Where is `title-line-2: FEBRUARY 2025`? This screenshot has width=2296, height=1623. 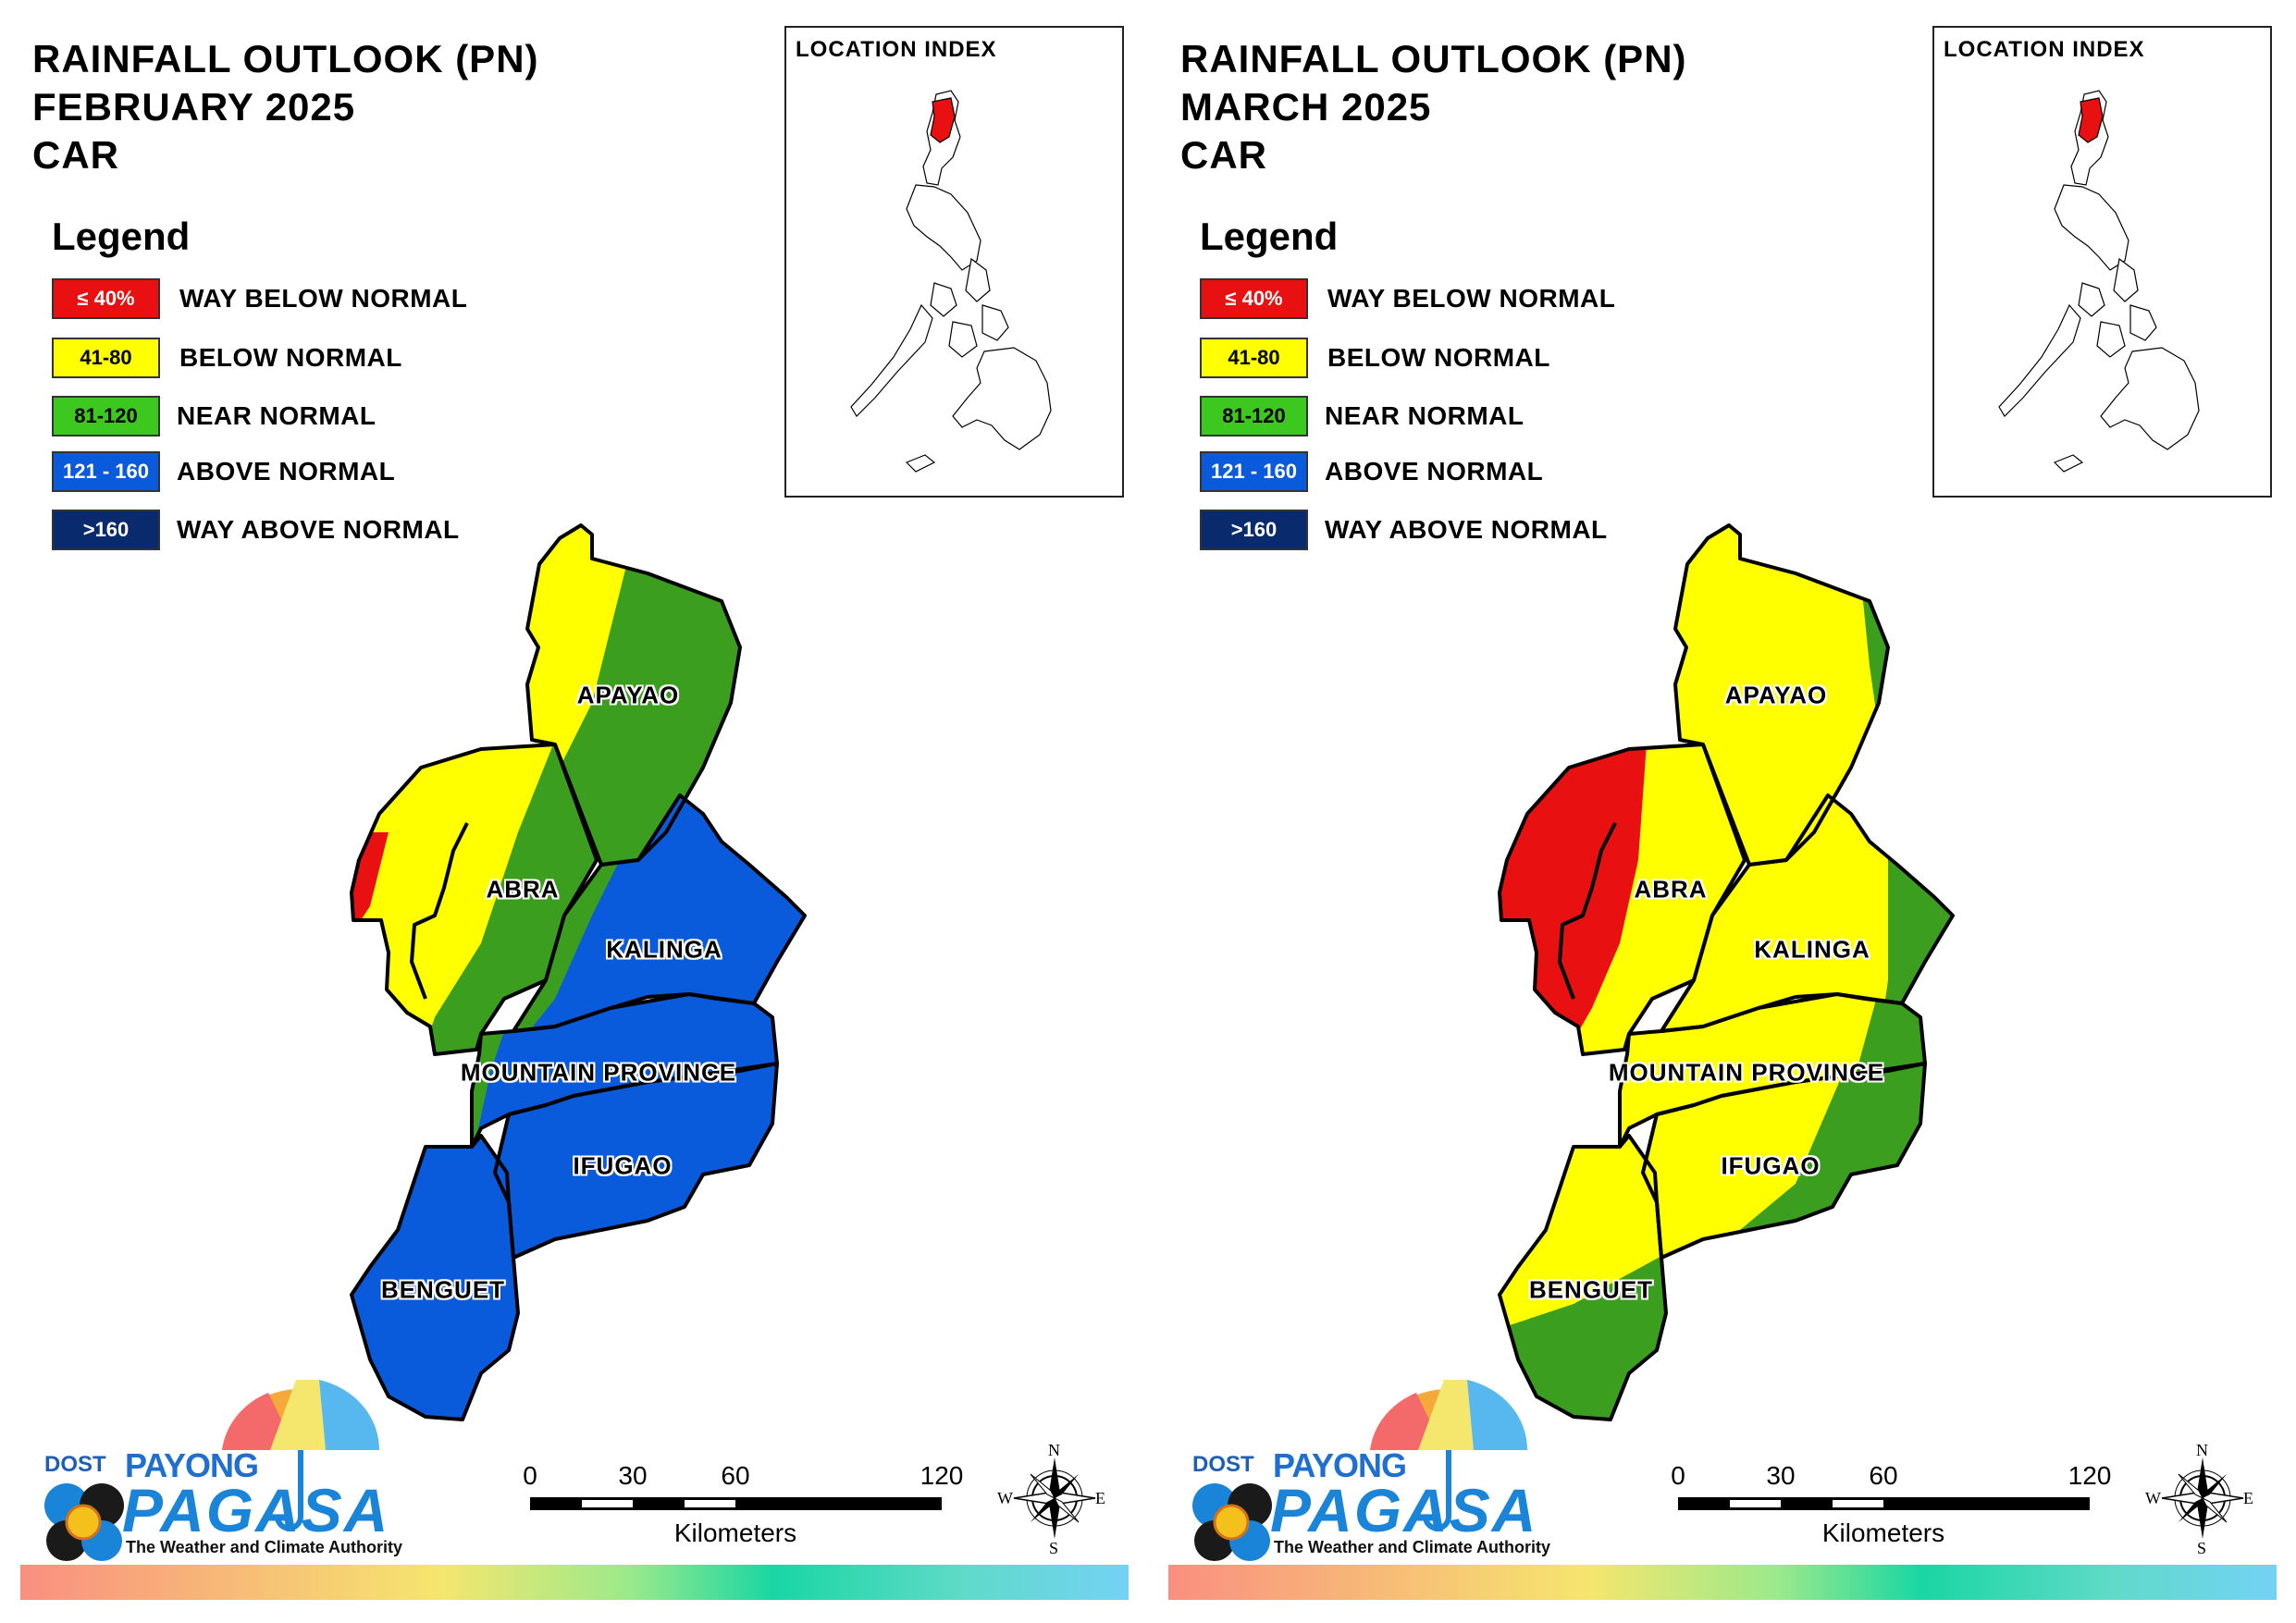 title-line-2: FEBRUARY 2025 is located at coordinates (194, 107).